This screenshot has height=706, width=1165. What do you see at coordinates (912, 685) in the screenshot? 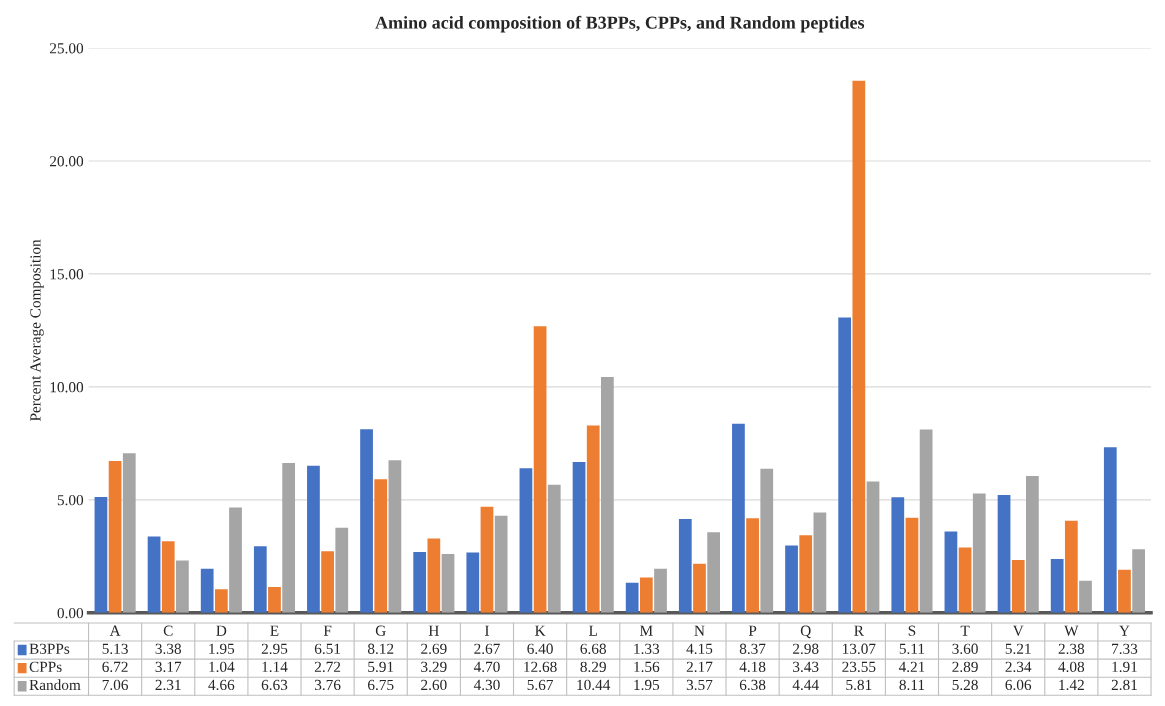
I see `data-label: 8.11` at bounding box center [912, 685].